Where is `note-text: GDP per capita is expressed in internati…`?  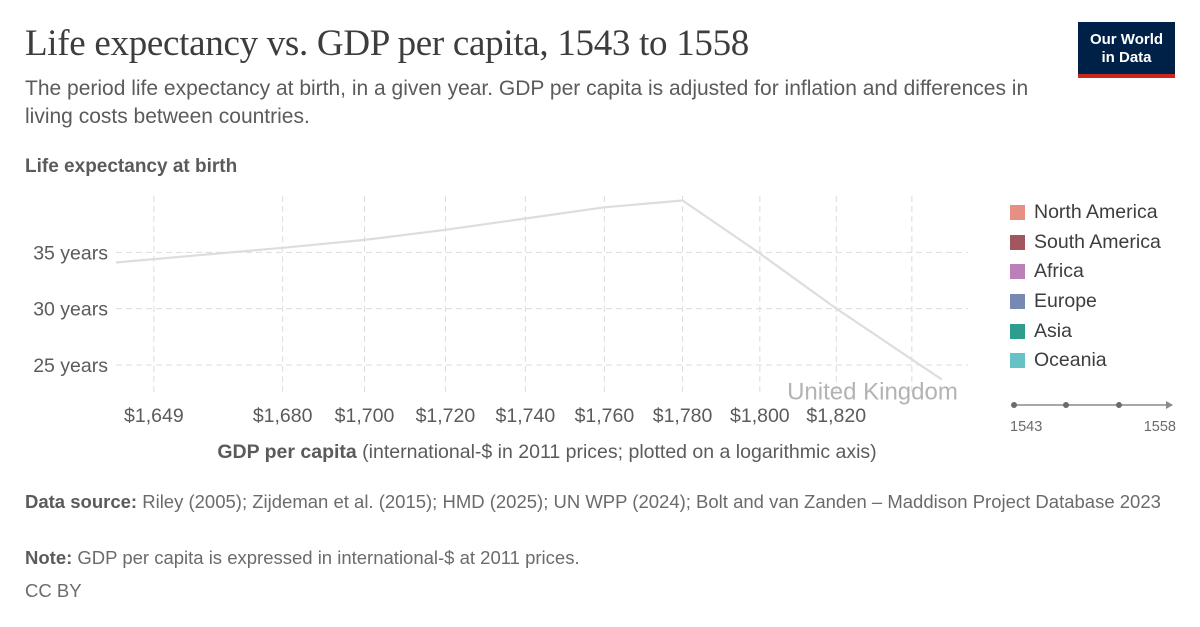
note-text: GDP per capita is expressed in internati… is located at coordinates (326, 557).